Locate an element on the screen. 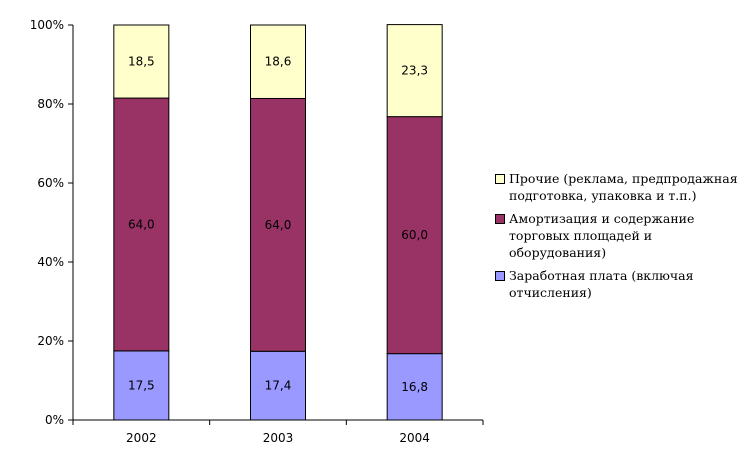 The width and height of the screenshot is (749, 466). y-tick-label: 60% is located at coordinates (50, 183).